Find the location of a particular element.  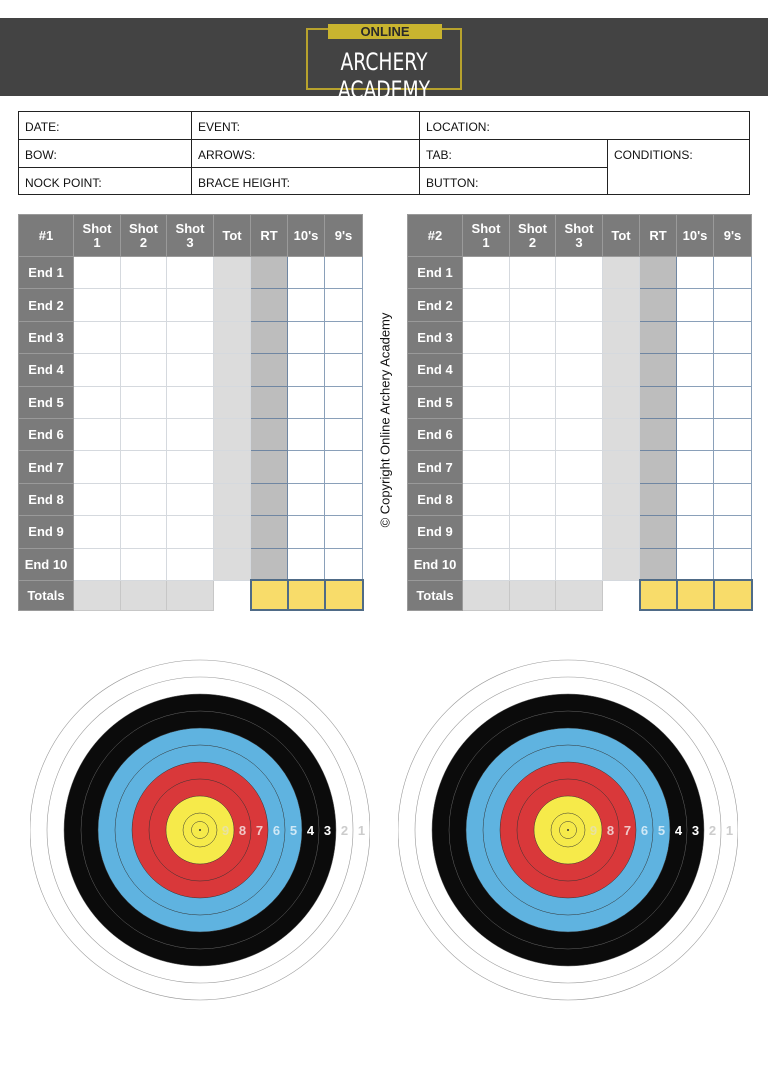

brace-height-field: BRACE HEIGHT: is located at coordinates (306, 181).